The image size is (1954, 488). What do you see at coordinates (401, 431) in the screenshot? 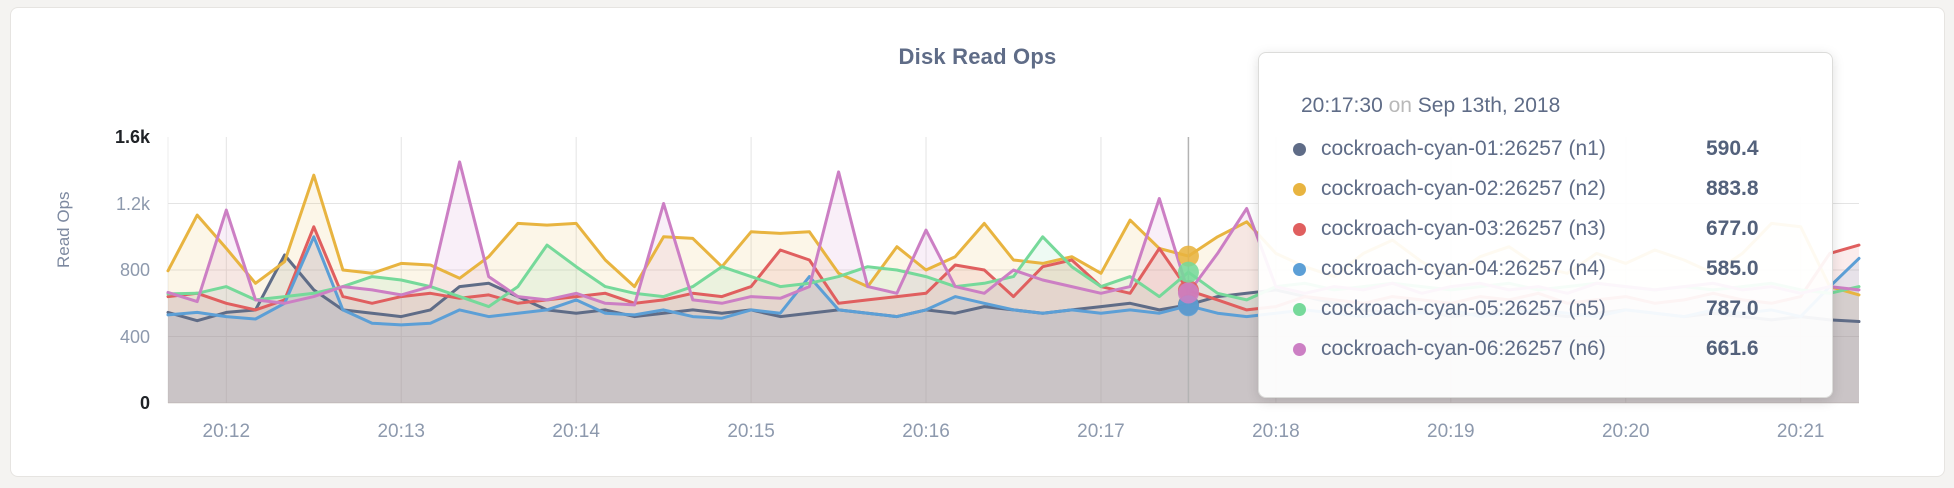
I see `x-tick-label: 20:13` at bounding box center [401, 431].